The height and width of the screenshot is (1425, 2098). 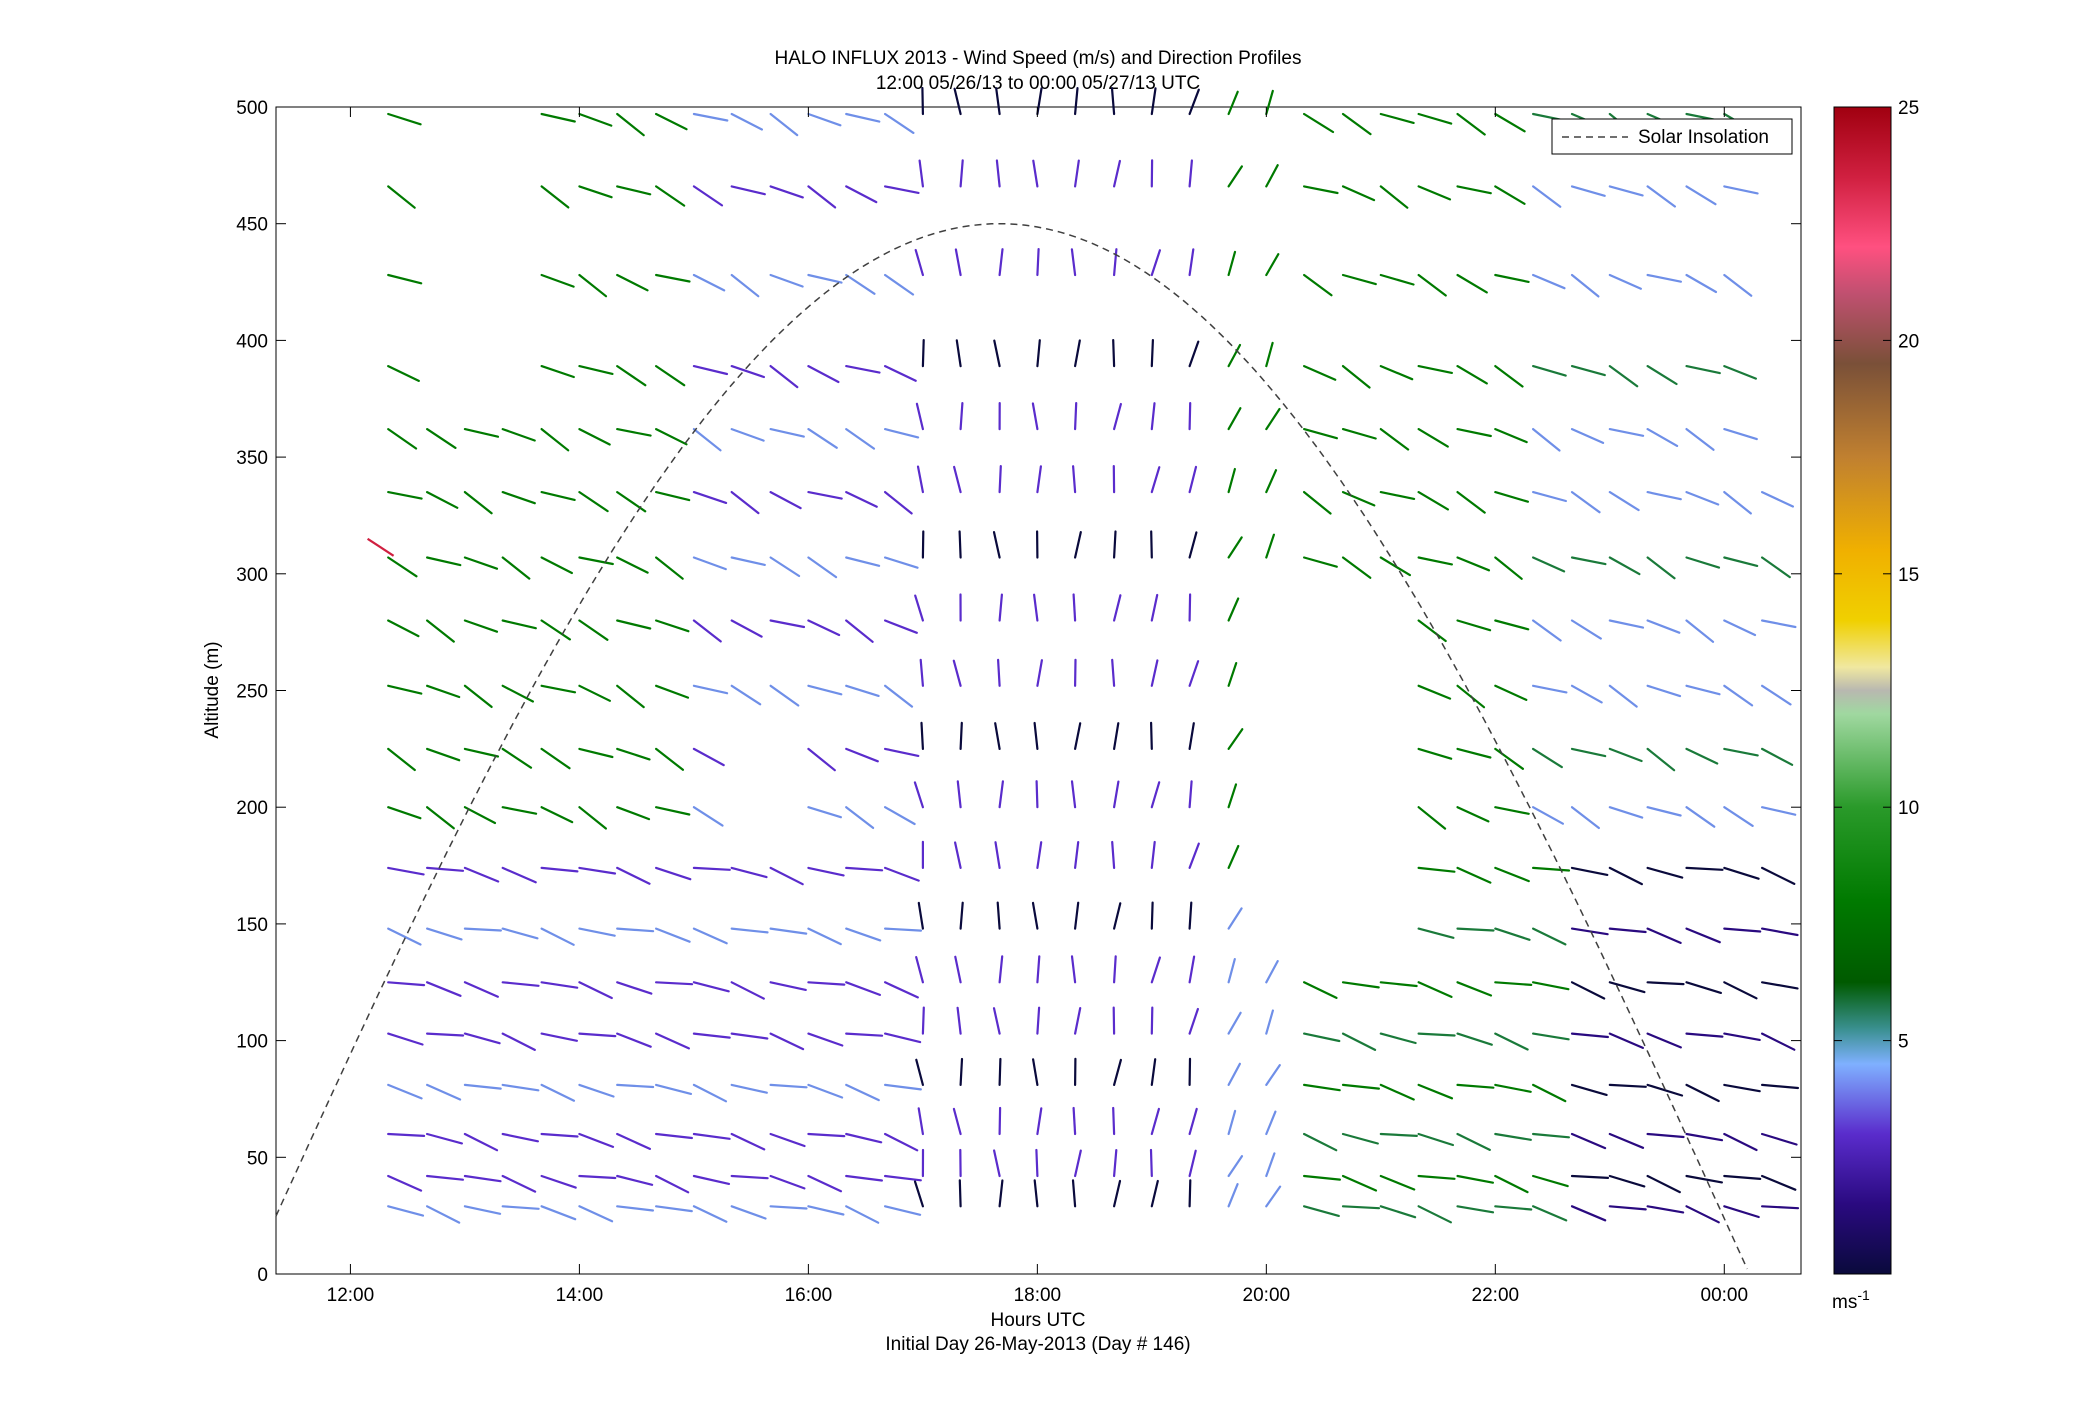 What do you see at coordinates (1908, 108) in the screenshot?
I see `colorbar-tick-label: 25` at bounding box center [1908, 108].